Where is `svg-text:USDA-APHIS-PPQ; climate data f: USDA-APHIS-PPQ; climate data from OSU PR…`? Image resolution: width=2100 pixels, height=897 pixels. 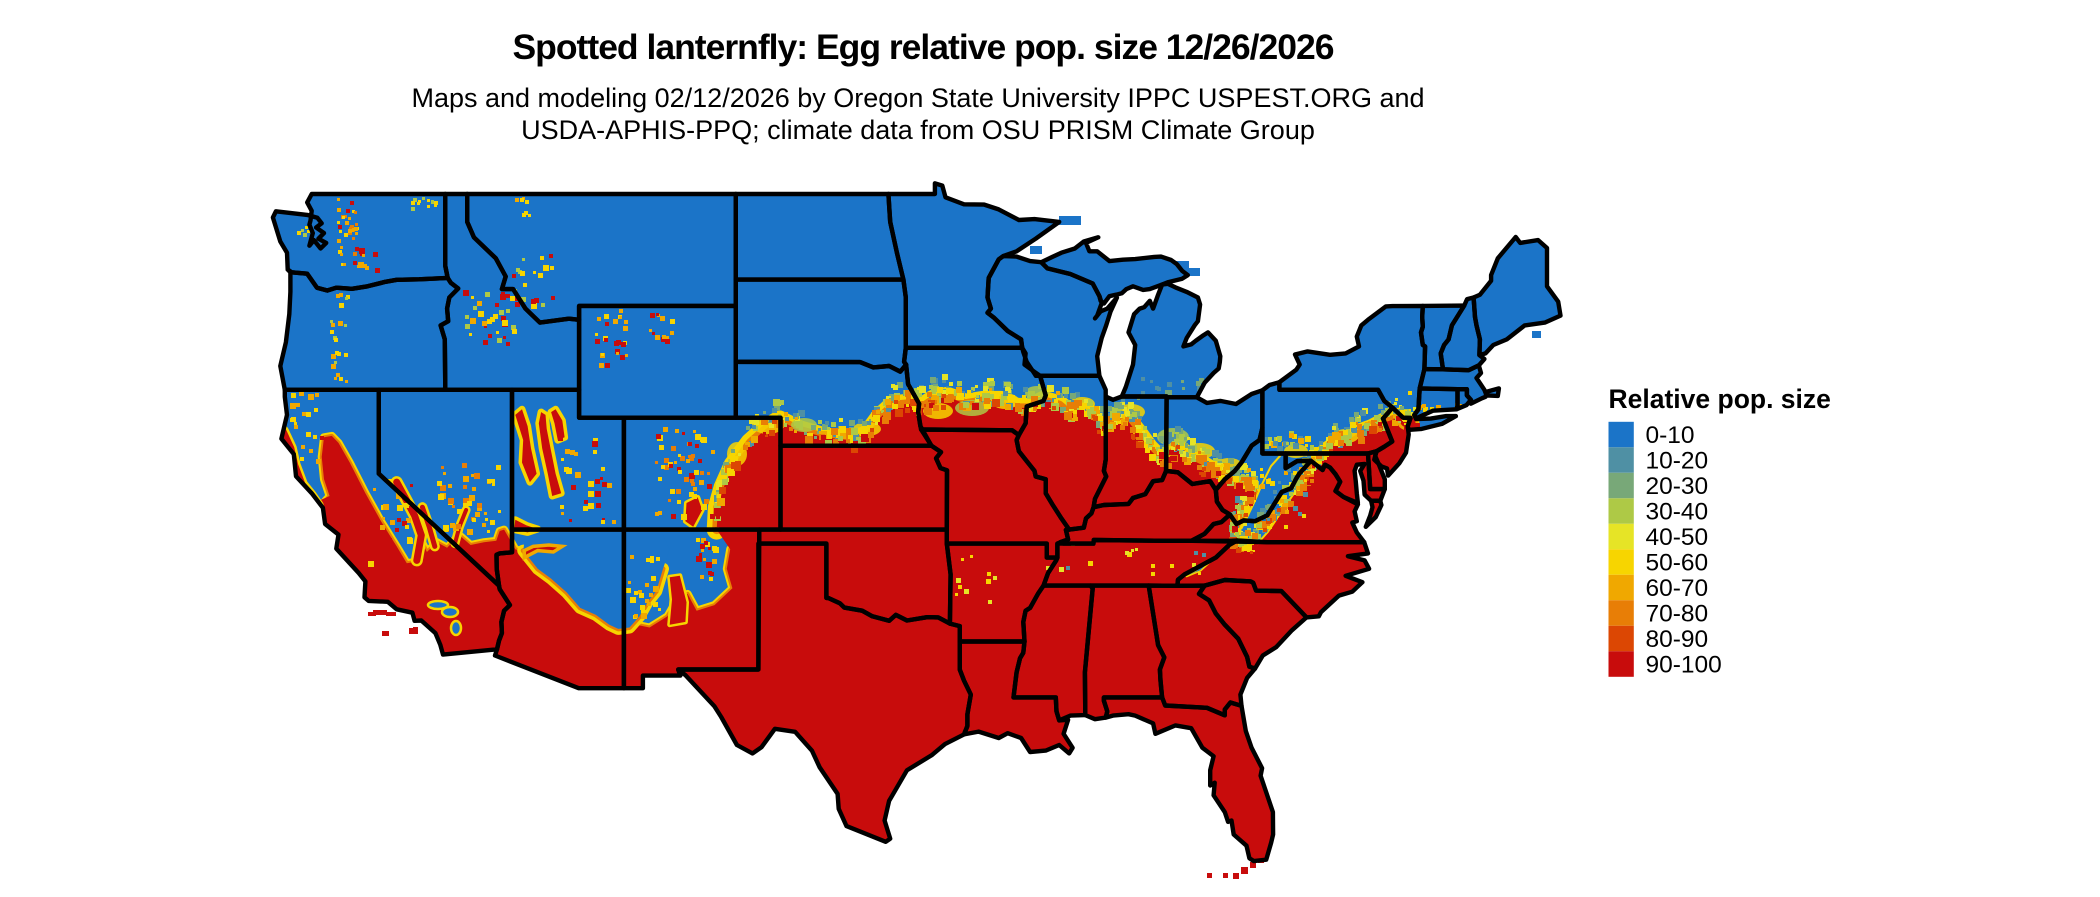 svg-text:USDA-APHIS-PPQ; climate data f: USDA-APHIS-PPQ; climate data from OSU PR… is located at coordinates (918, 130).